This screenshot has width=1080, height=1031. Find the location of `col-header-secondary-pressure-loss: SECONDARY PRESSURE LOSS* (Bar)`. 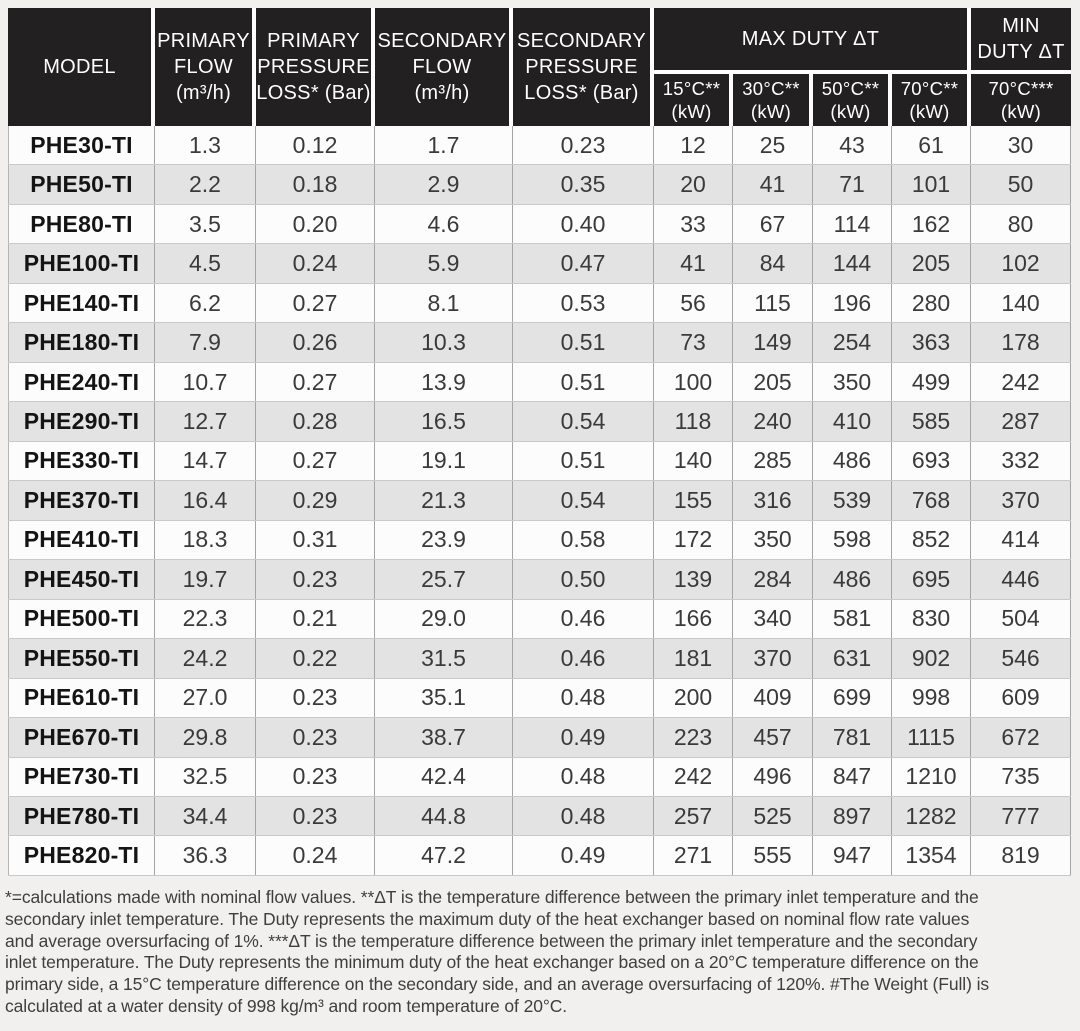

col-header-secondary-pressure-loss: SECONDARY PRESSURE LOSS* (Bar) is located at coordinates (583, 67).